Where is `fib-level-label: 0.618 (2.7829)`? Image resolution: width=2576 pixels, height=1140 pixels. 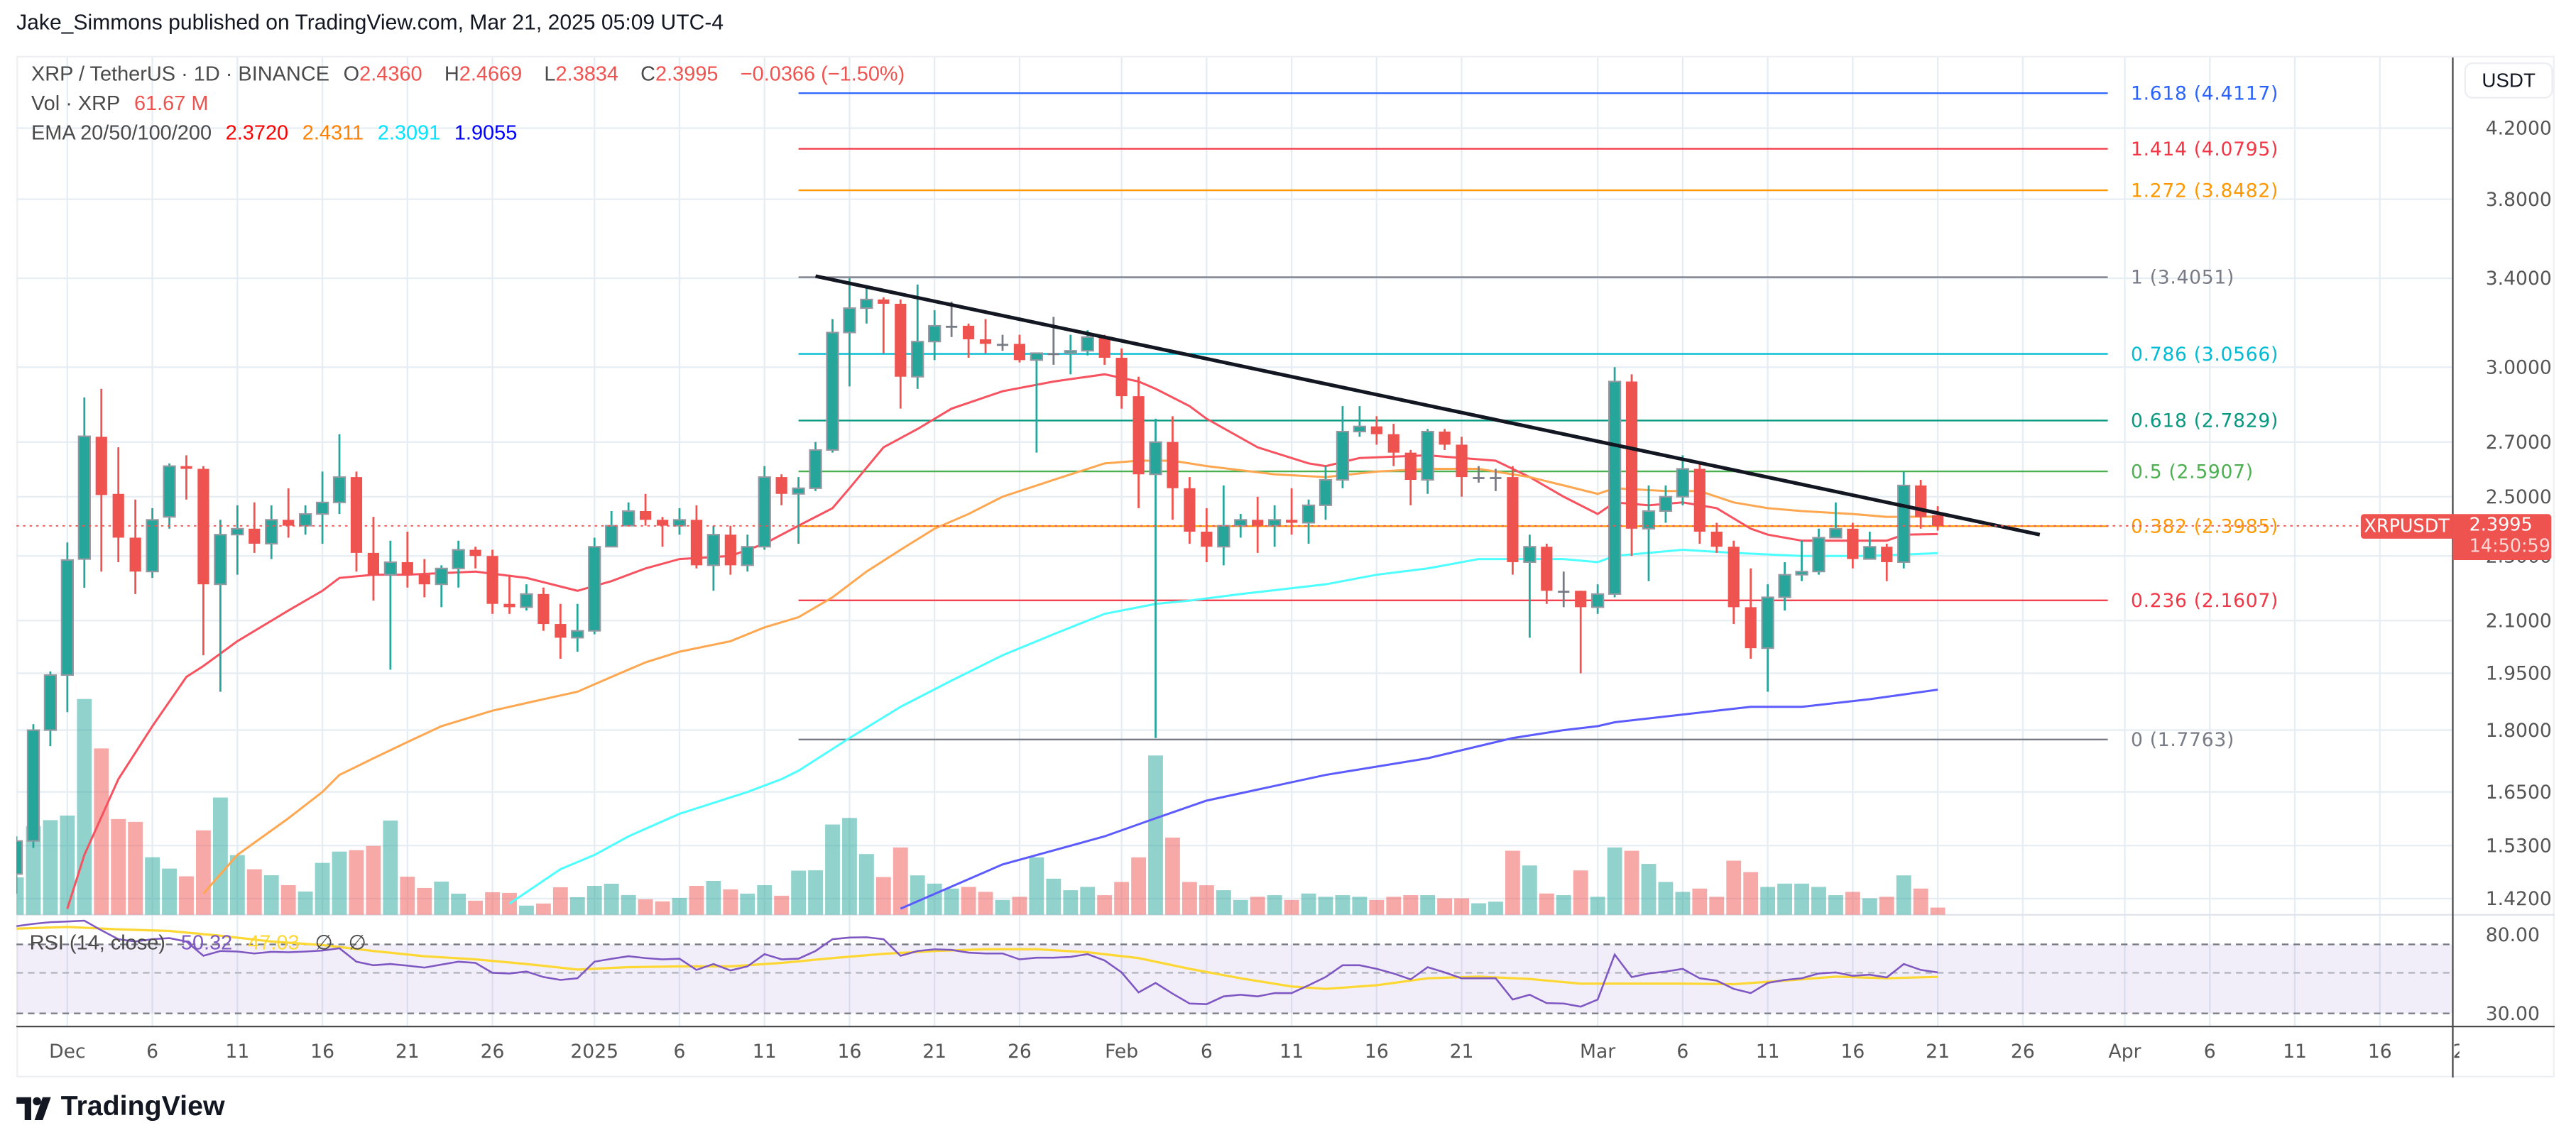 fib-level-label: 0.618 (2.7829) is located at coordinates (2204, 421).